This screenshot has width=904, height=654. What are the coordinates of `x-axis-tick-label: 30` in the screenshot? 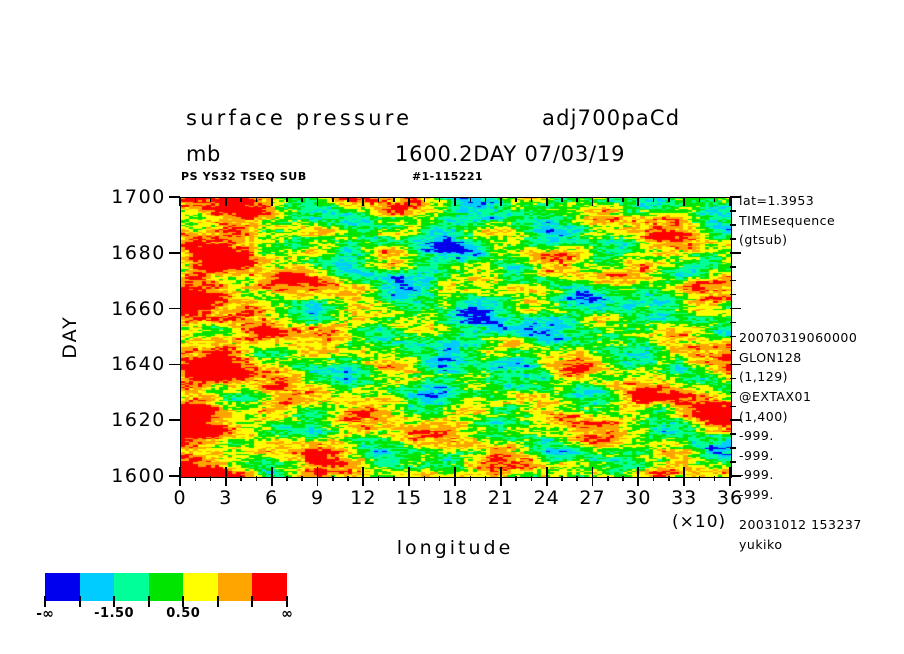 It's located at (638, 498).